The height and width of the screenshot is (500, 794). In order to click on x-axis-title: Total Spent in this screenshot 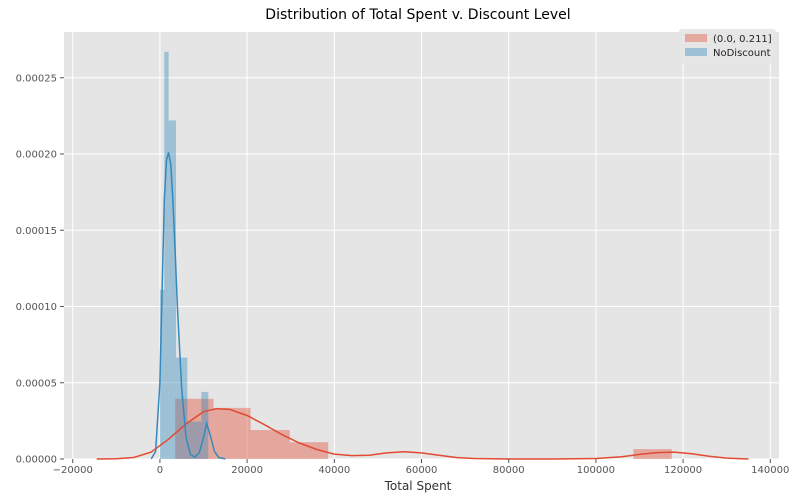, I will do `click(418, 486)`.